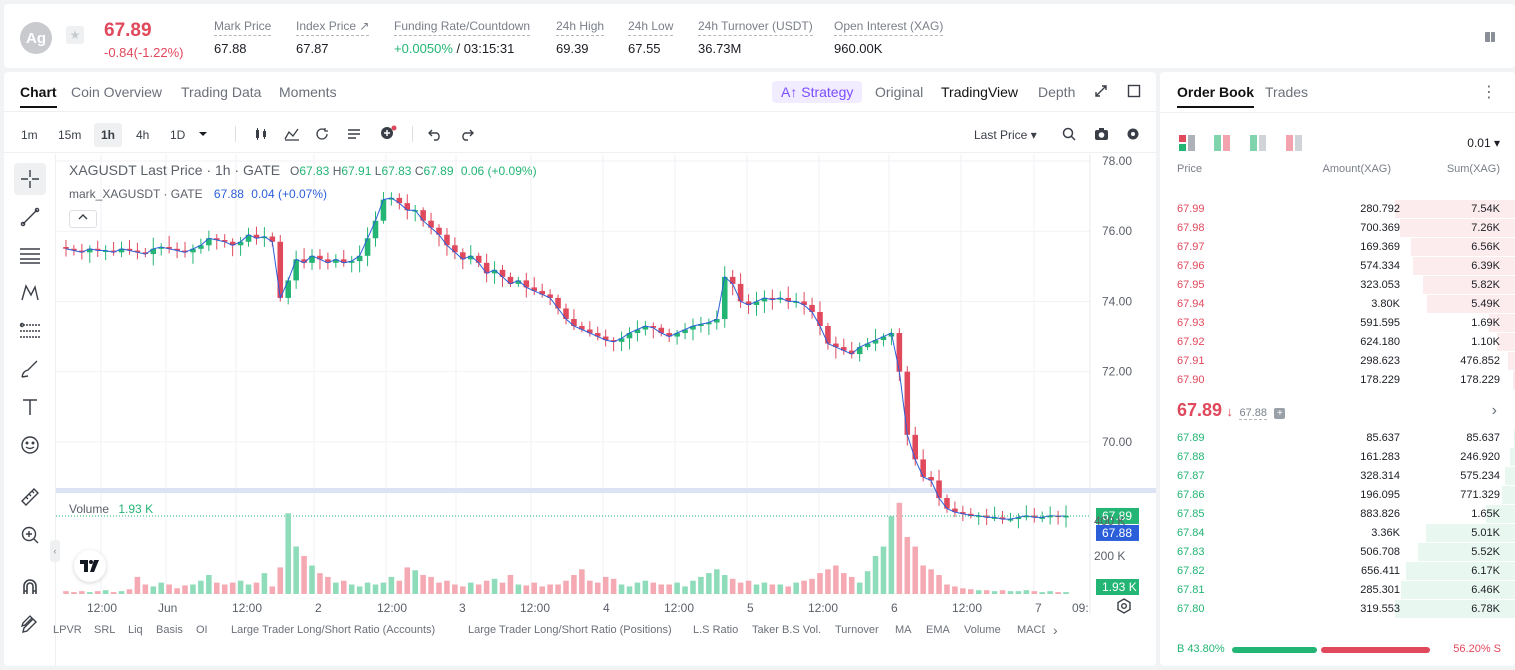  I want to click on precision-select: 0.01 ▾, so click(1483, 143).